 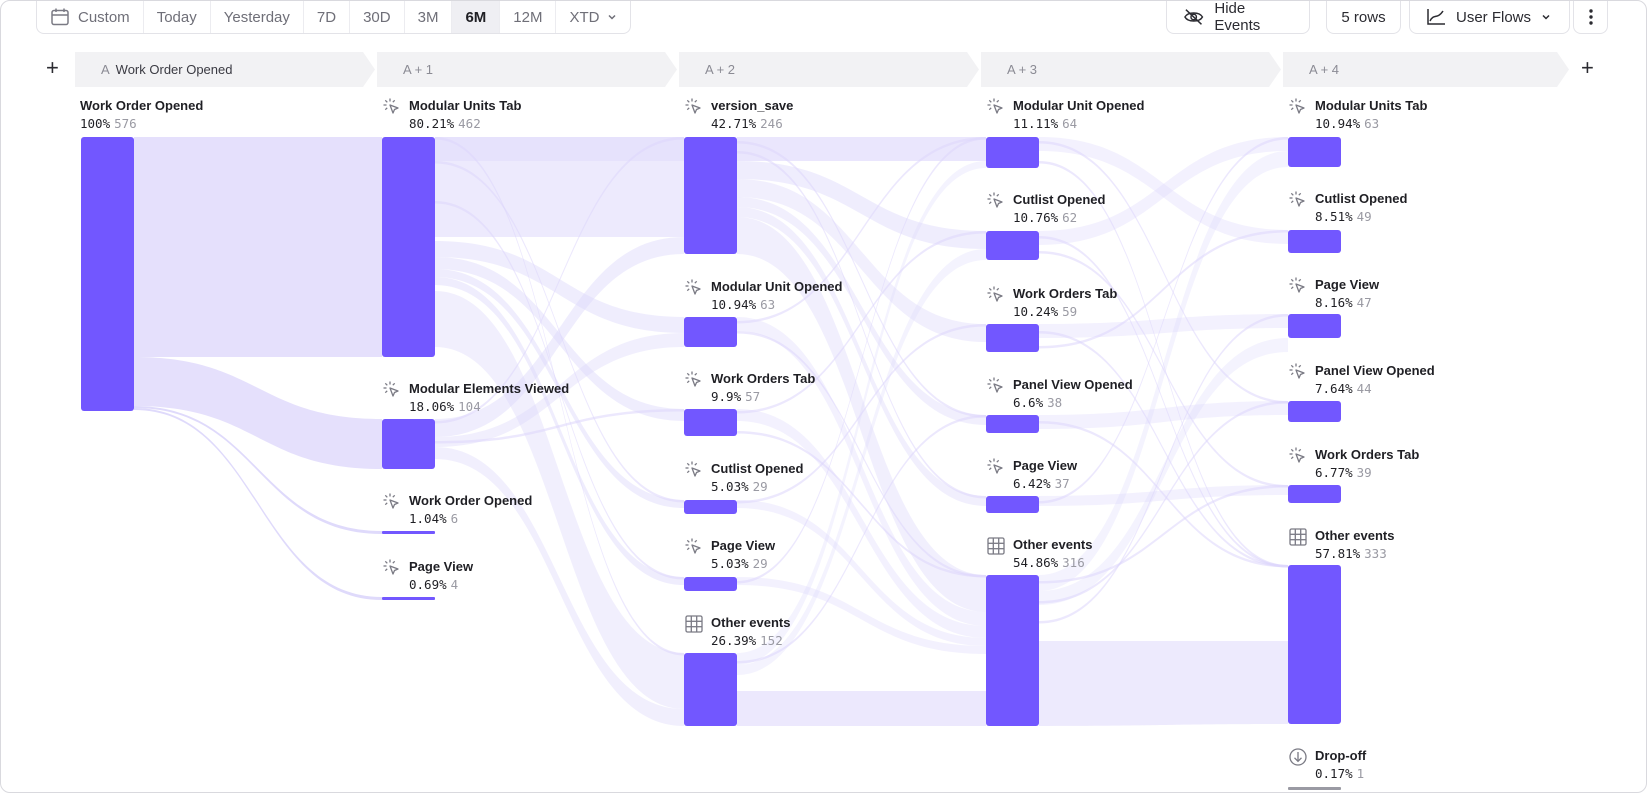 I want to click on step-header-a: A Work Order Opened, so click(x=225, y=69).